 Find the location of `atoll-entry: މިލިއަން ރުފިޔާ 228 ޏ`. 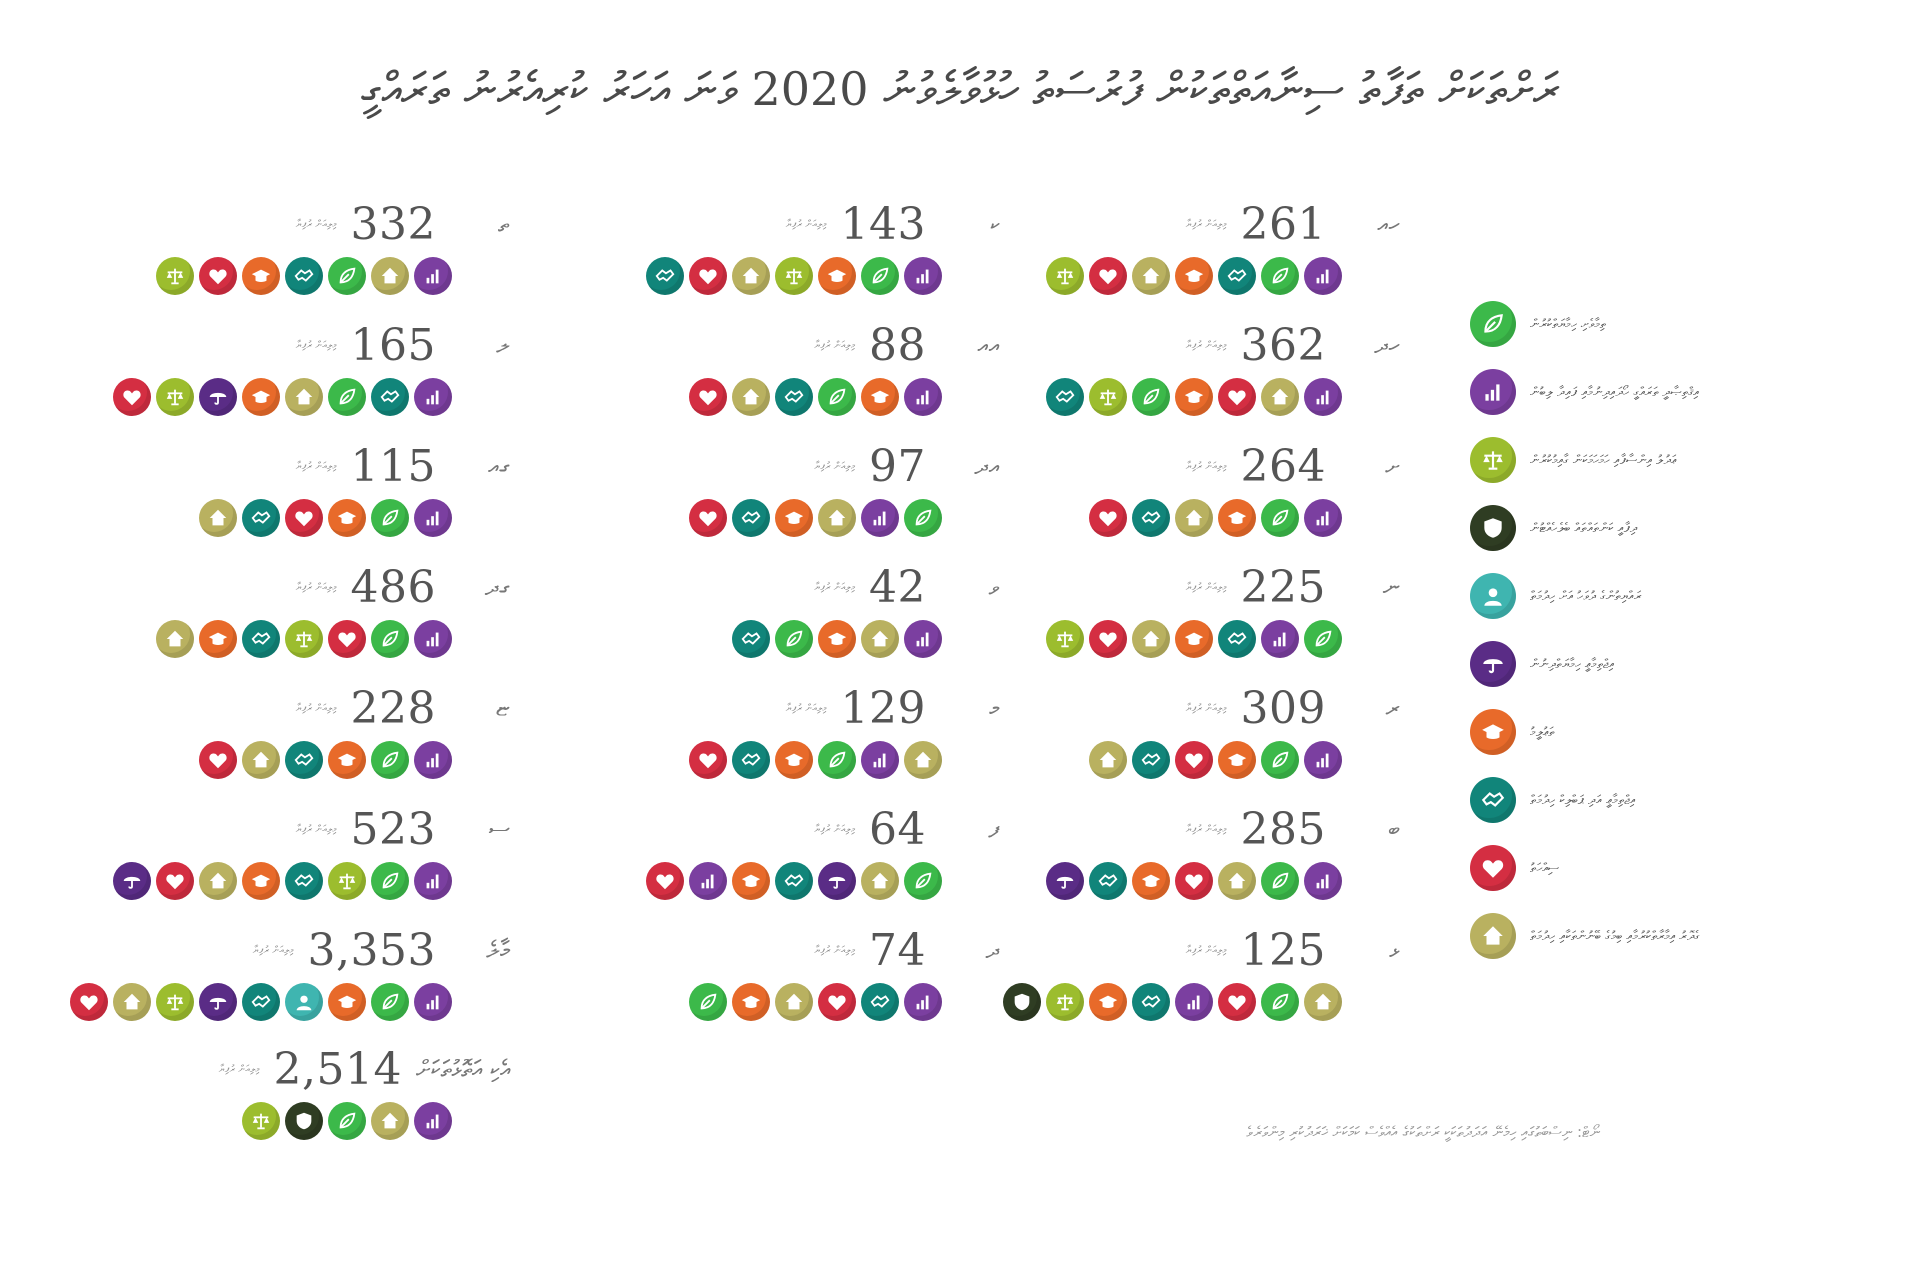

atoll-entry: މިލިއަން ރުފިޔާ 228 ޏ is located at coordinates (310, 739).